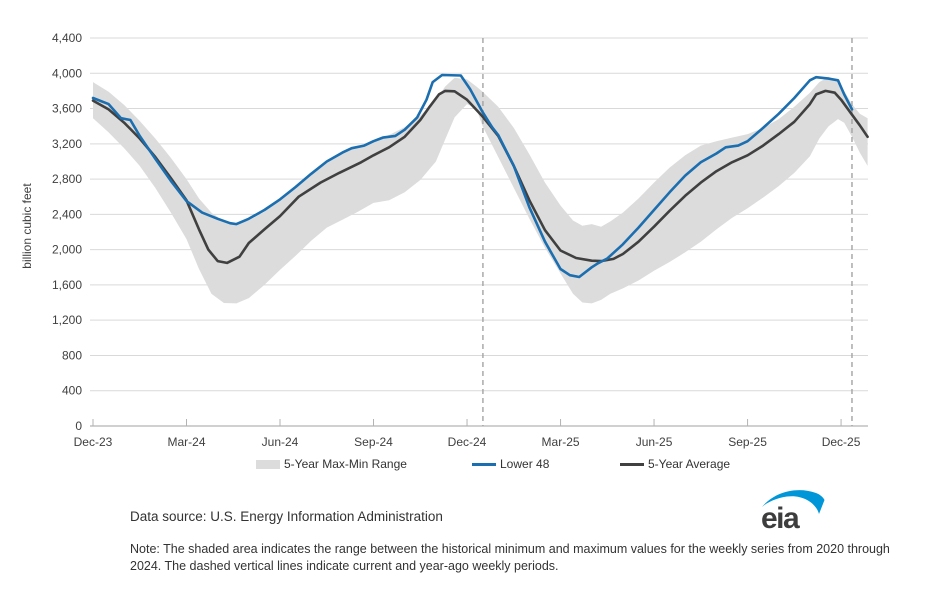  Describe the element at coordinates (747, 442) in the screenshot. I see `x-tick-label: Sep-25` at that location.